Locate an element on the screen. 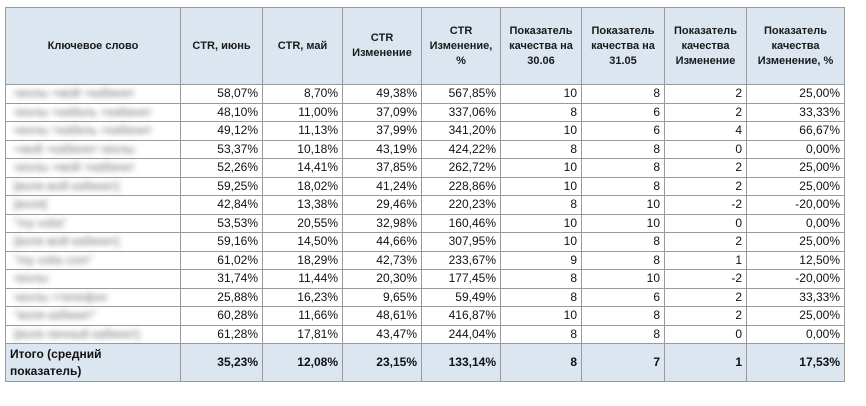 This screenshot has width=866, height=406. ctr-change-cell: 37,09% is located at coordinates (382, 112).